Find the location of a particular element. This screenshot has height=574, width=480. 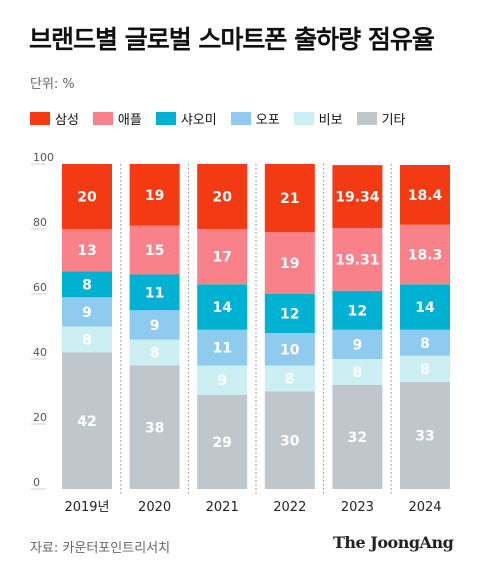

chart-title: 브랜드별 글로벌 스마트폰 출하량 점유율 is located at coordinates (232, 39).